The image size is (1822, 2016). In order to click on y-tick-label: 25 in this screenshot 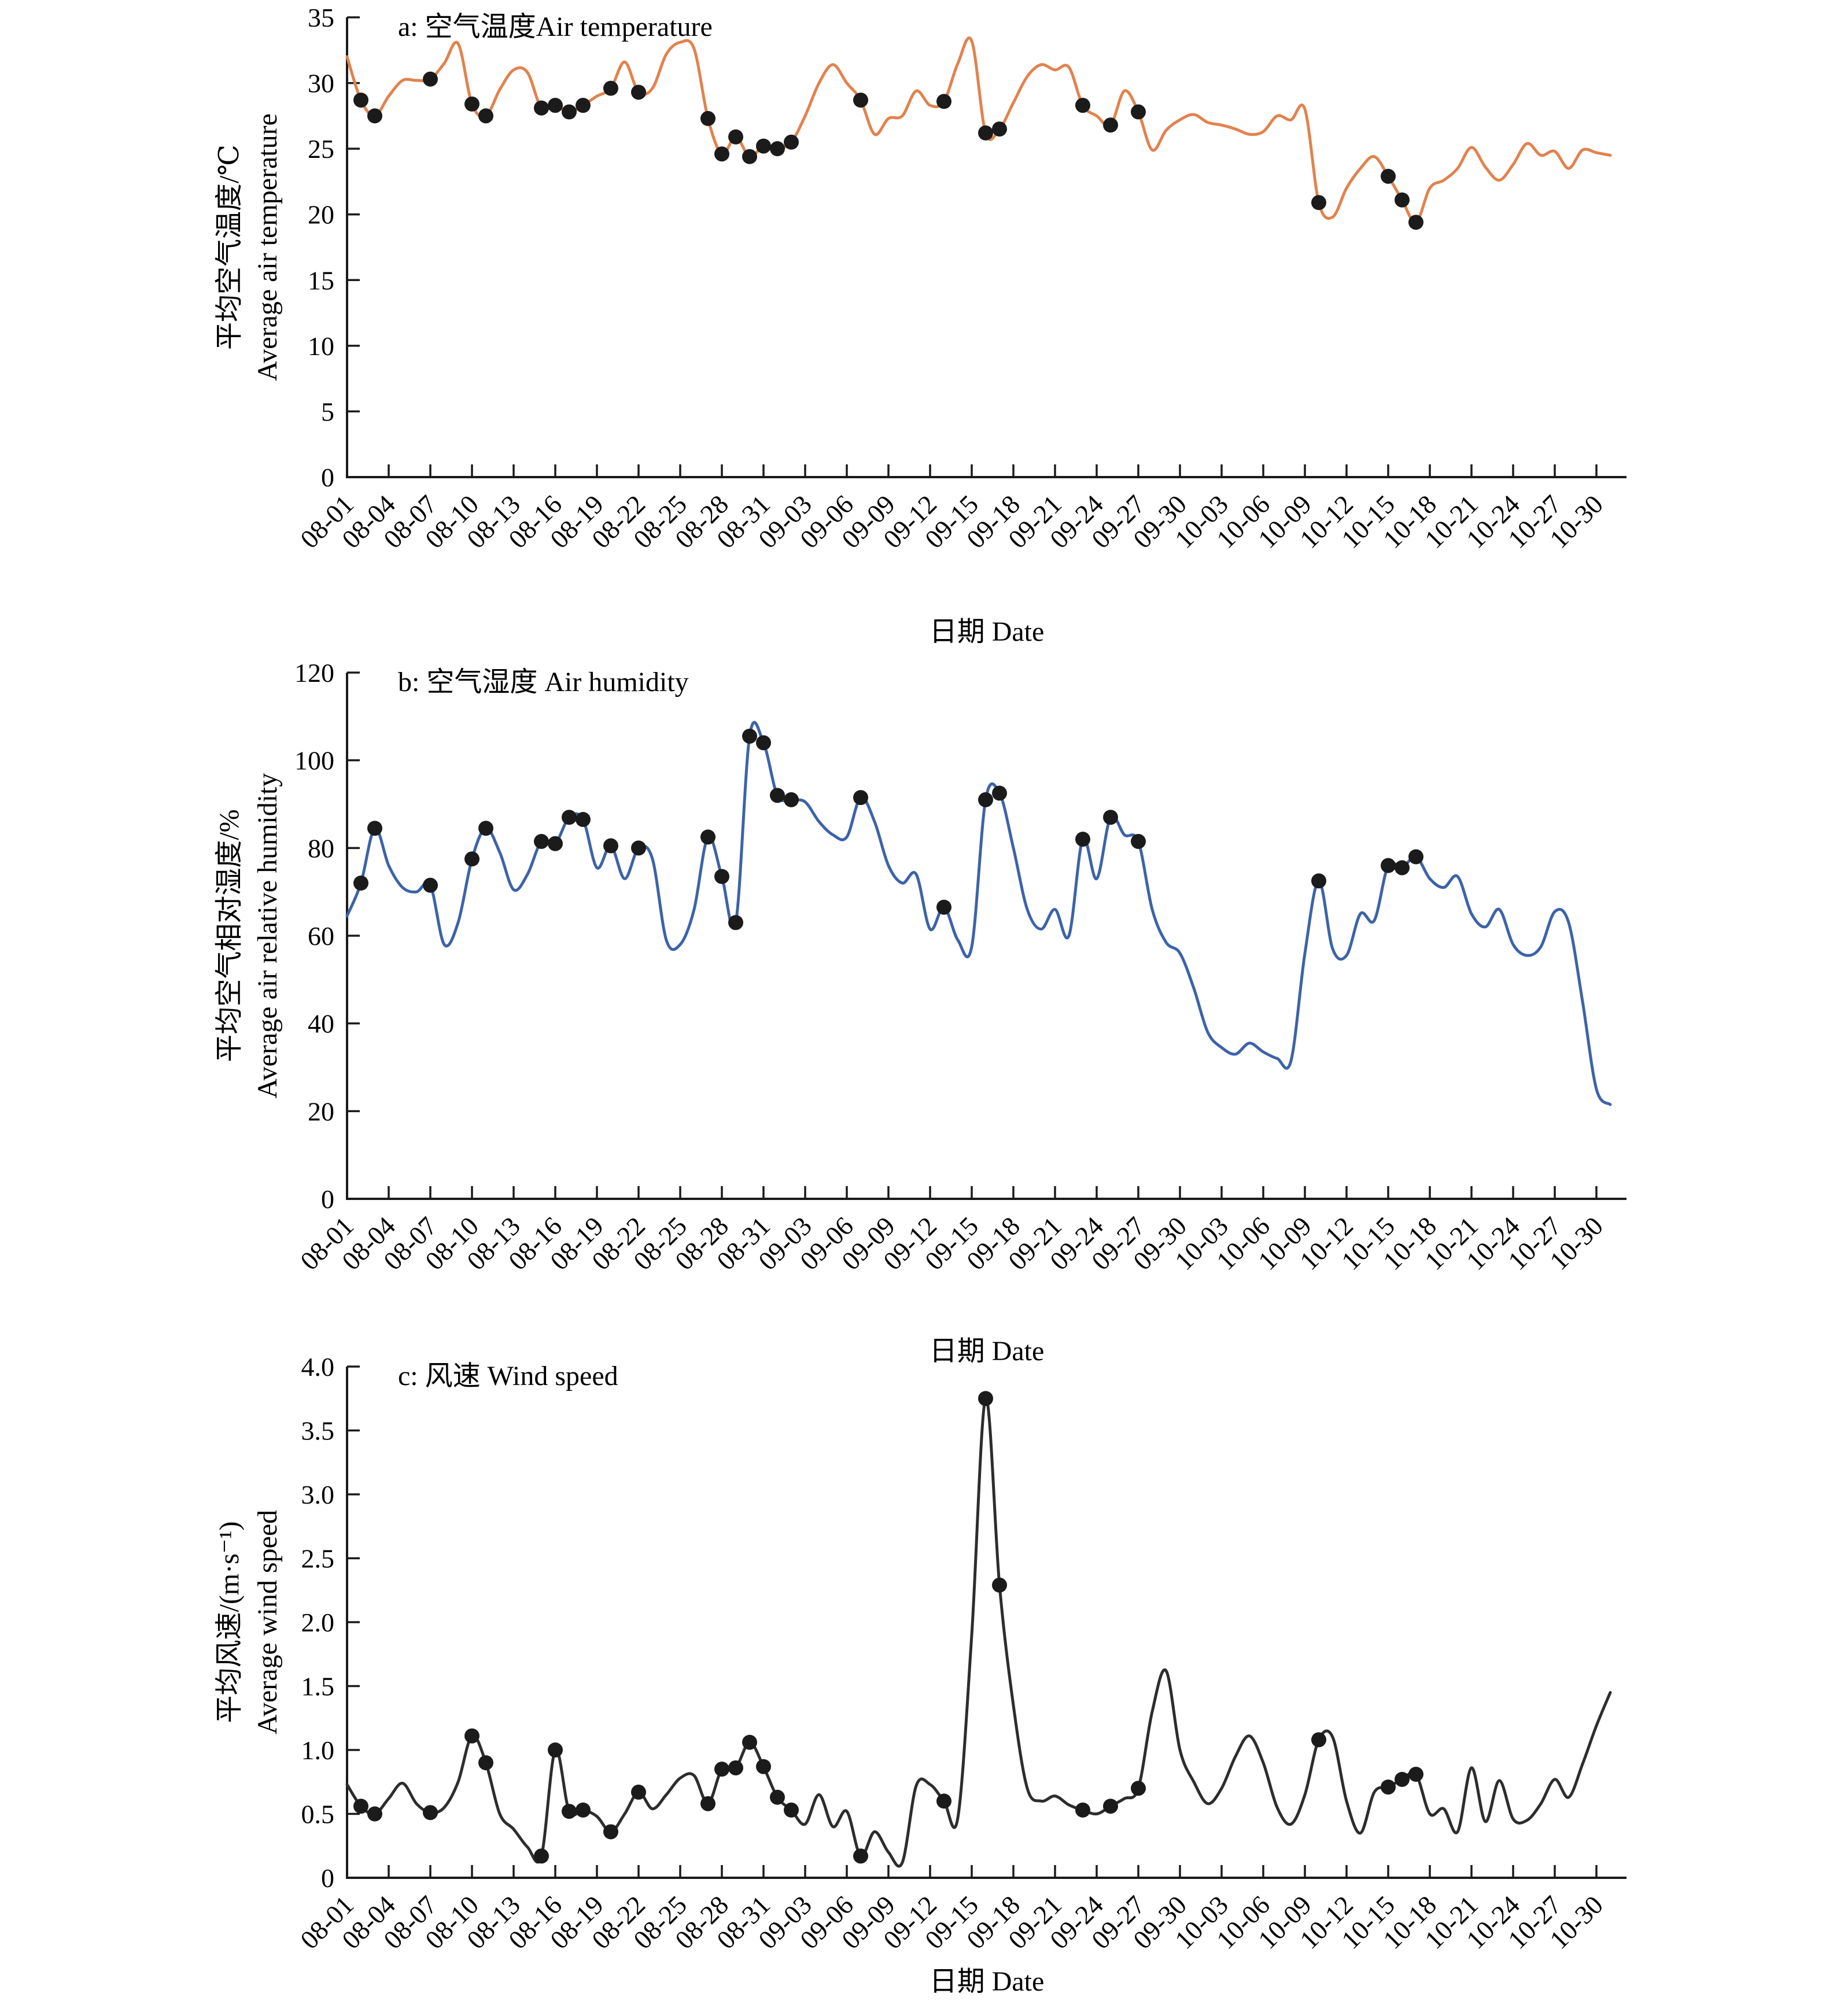, I will do `click(321, 149)`.